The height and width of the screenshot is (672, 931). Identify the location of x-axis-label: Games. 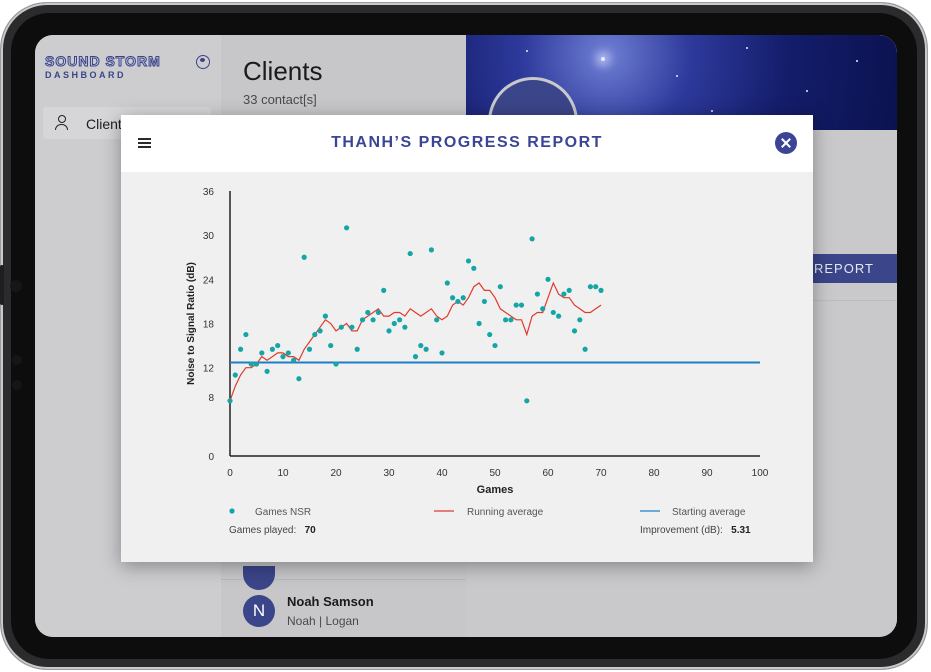
(495, 490).